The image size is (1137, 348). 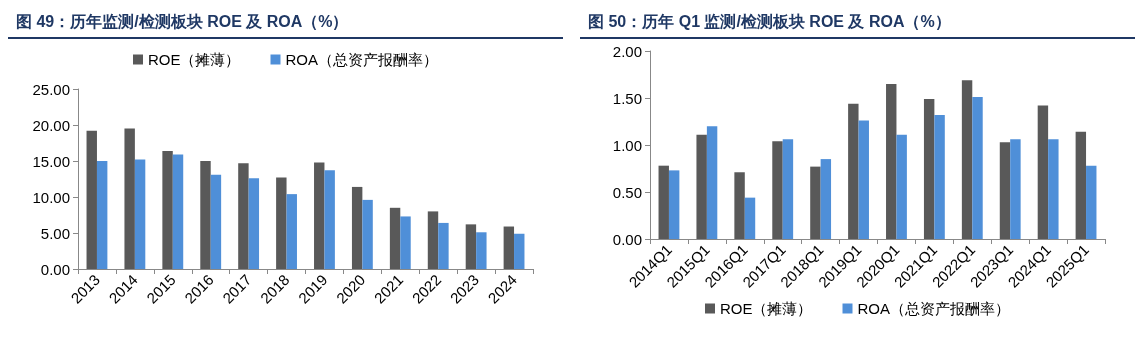 I want to click on y-tick-label: 1.50, so click(x=627, y=98).